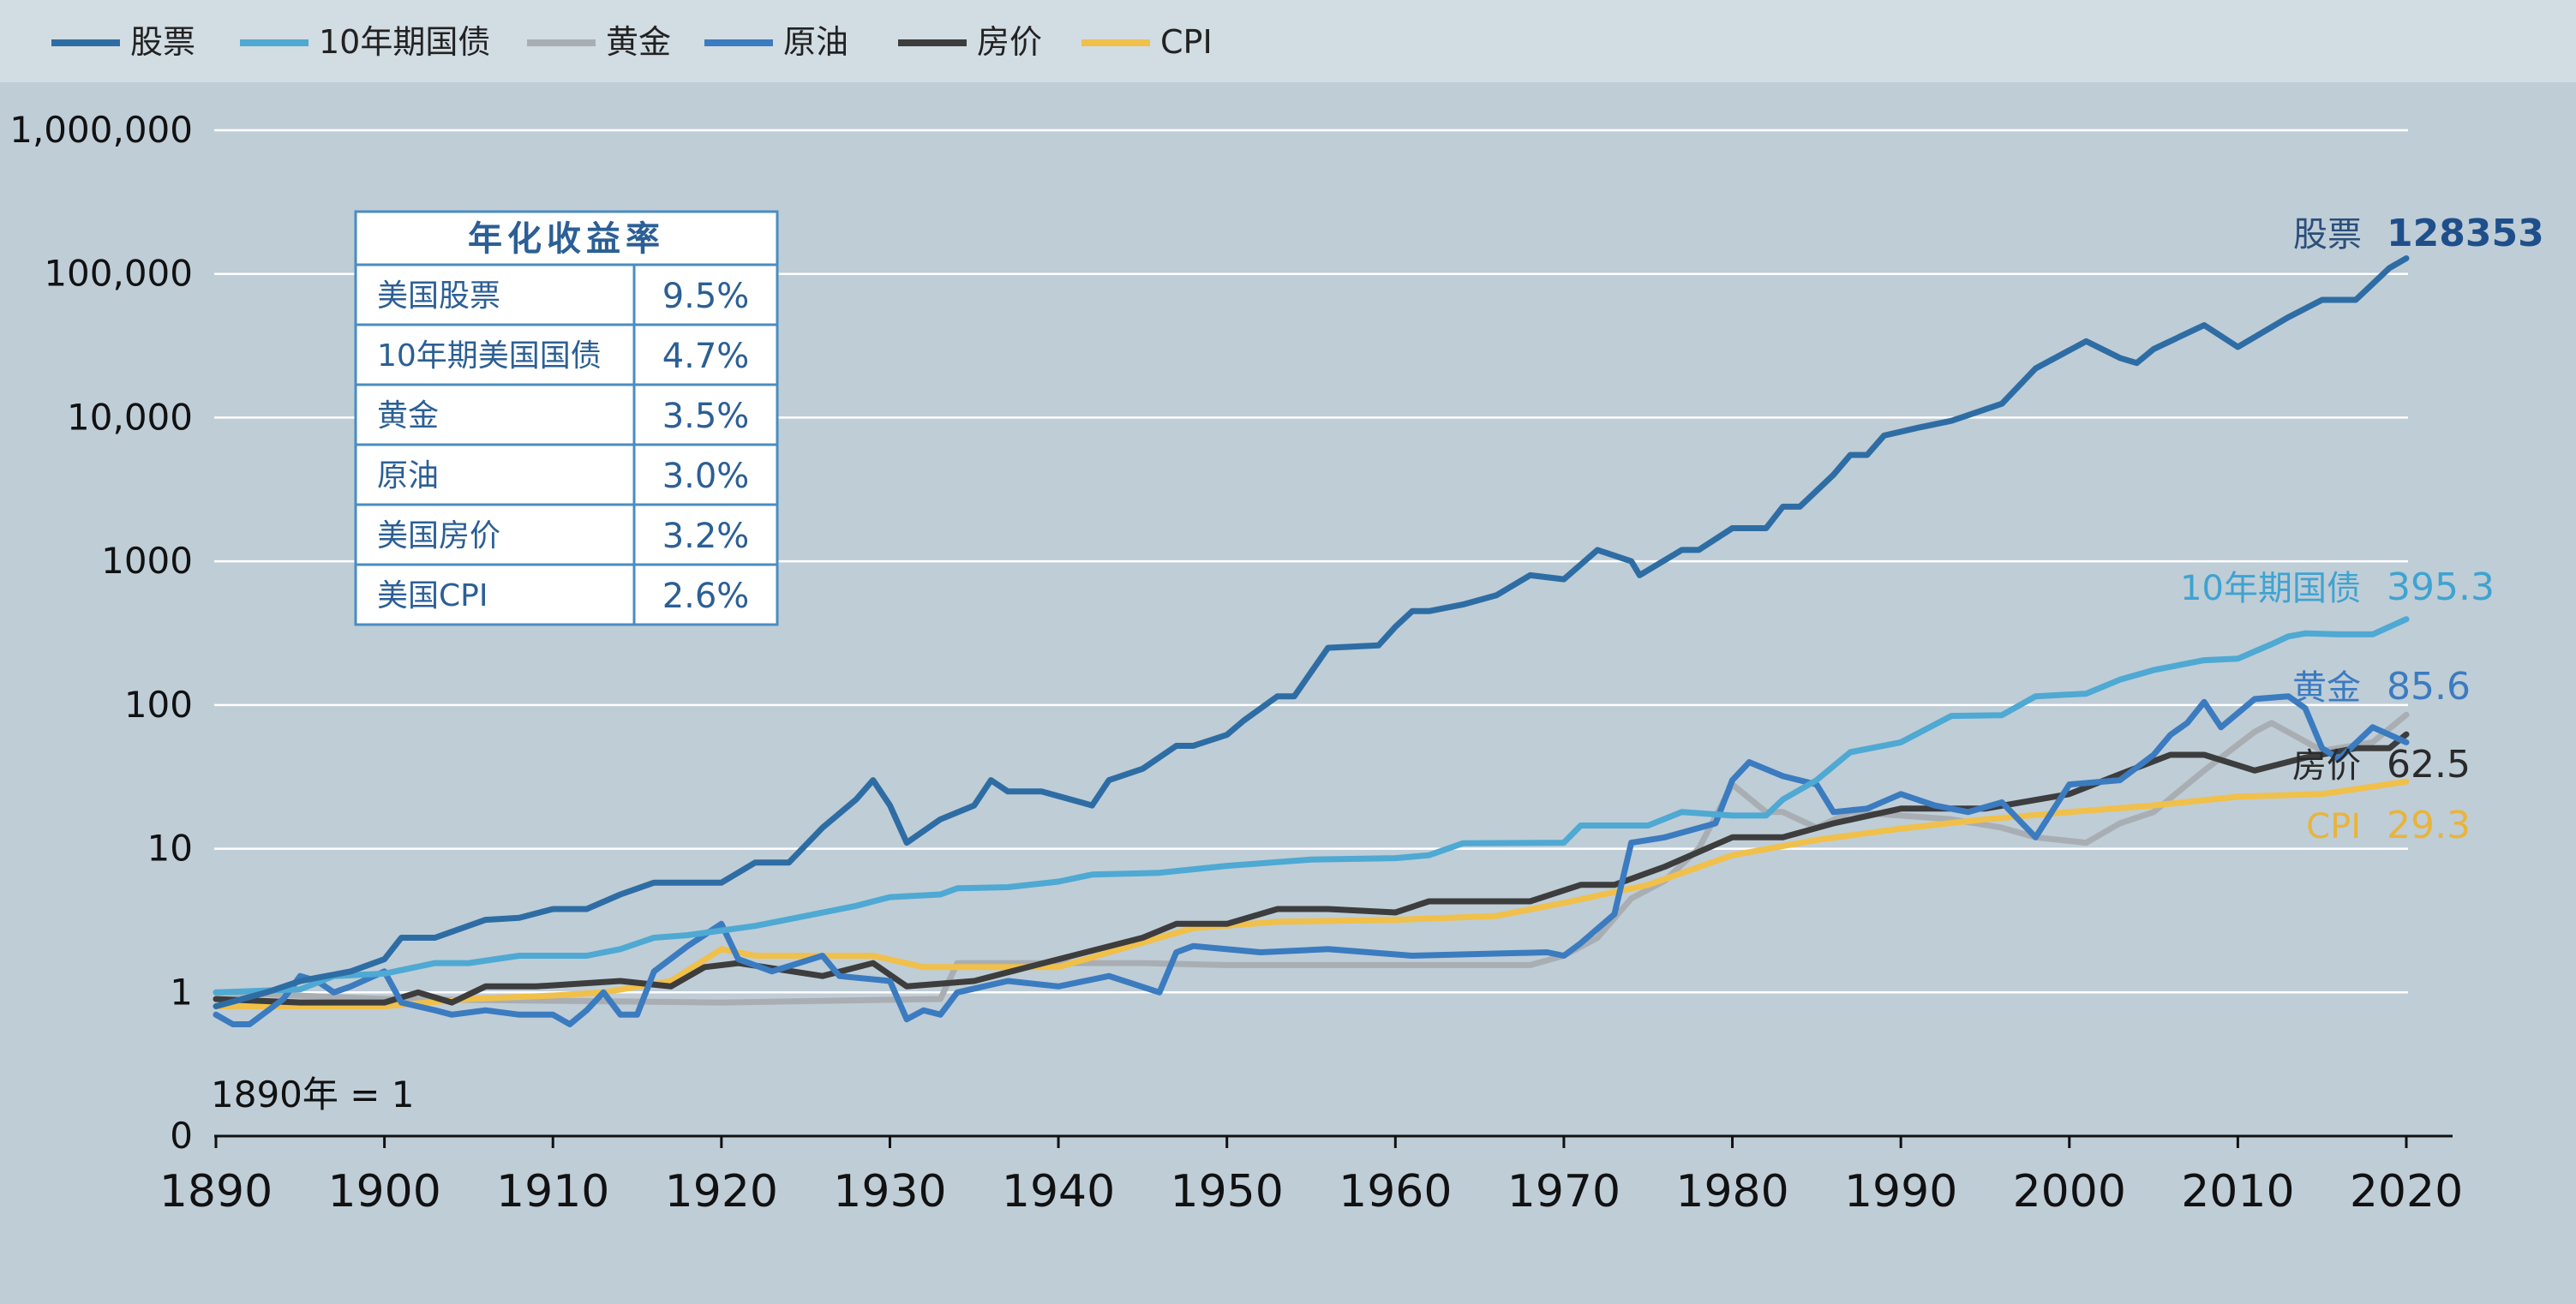 Image resolution: width=2576 pixels, height=1304 pixels. Describe the element at coordinates (408, 476) in the screenshot. I see `table-asset-cell: 原油` at that location.